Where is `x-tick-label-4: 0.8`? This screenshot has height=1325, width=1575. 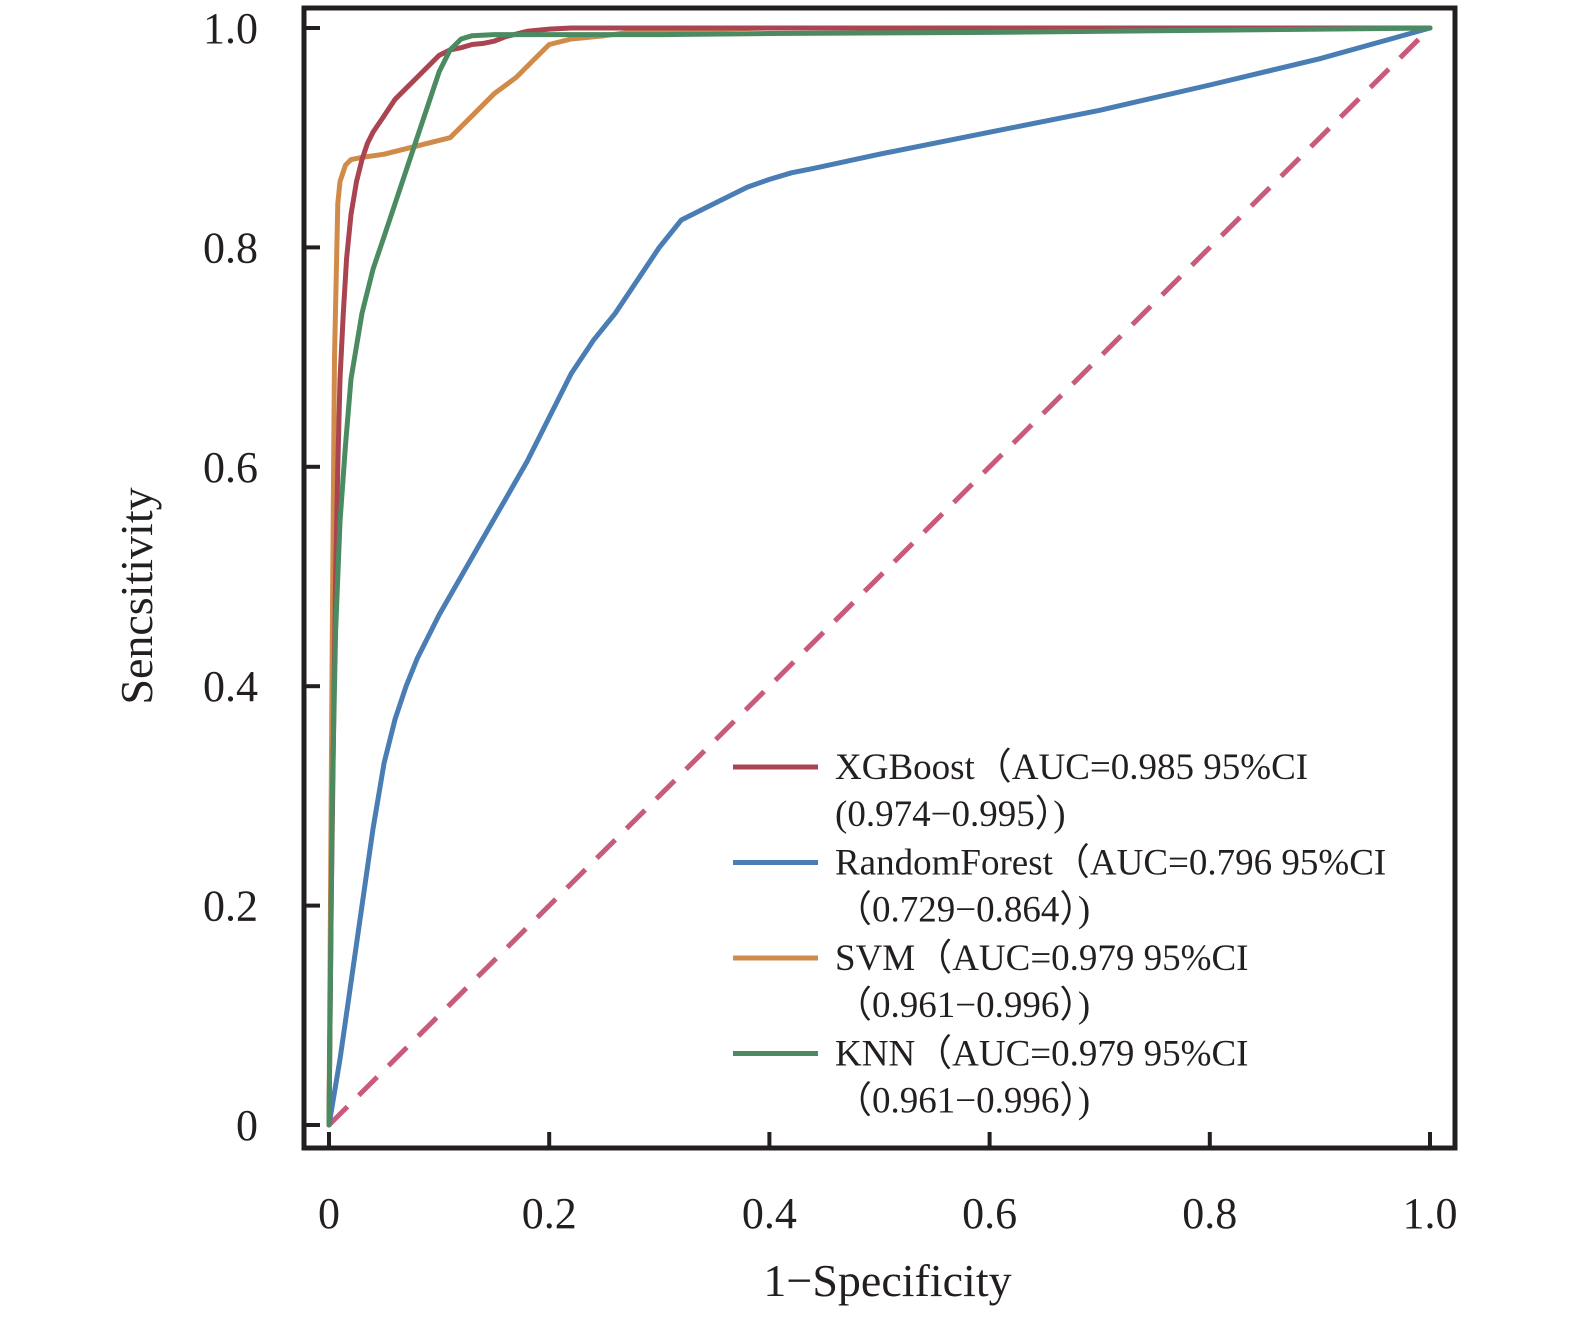
x-tick-label-4: 0.8 is located at coordinates (1209, 1213).